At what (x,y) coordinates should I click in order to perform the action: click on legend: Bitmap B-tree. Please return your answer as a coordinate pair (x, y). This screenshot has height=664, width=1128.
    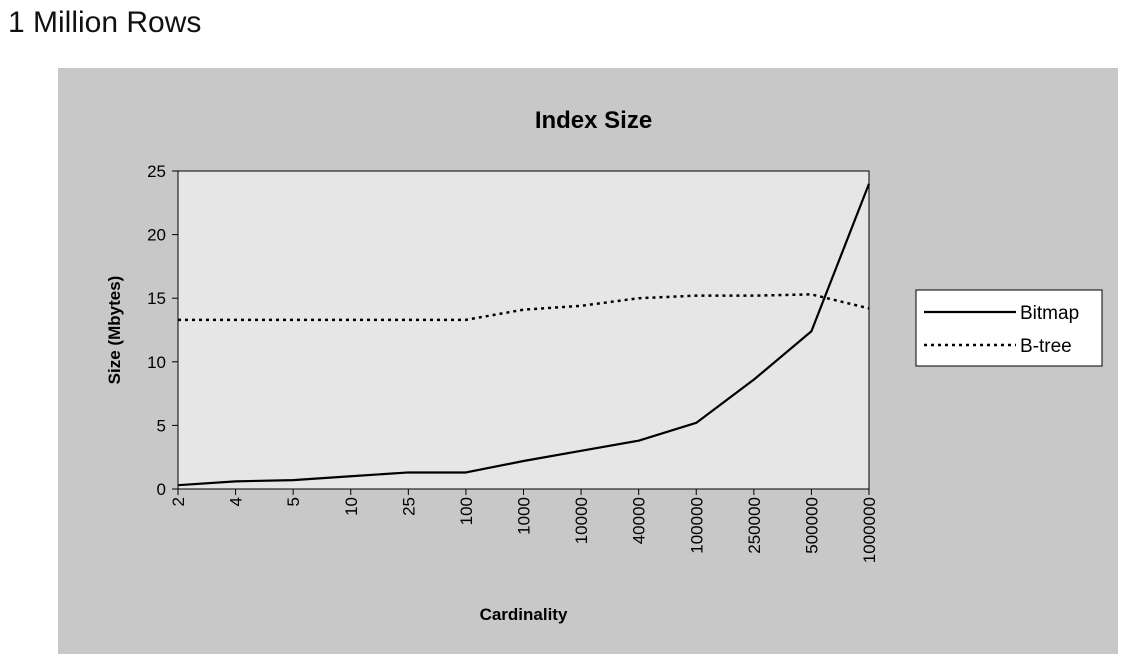
    Looking at the image, I should click on (1009, 328).